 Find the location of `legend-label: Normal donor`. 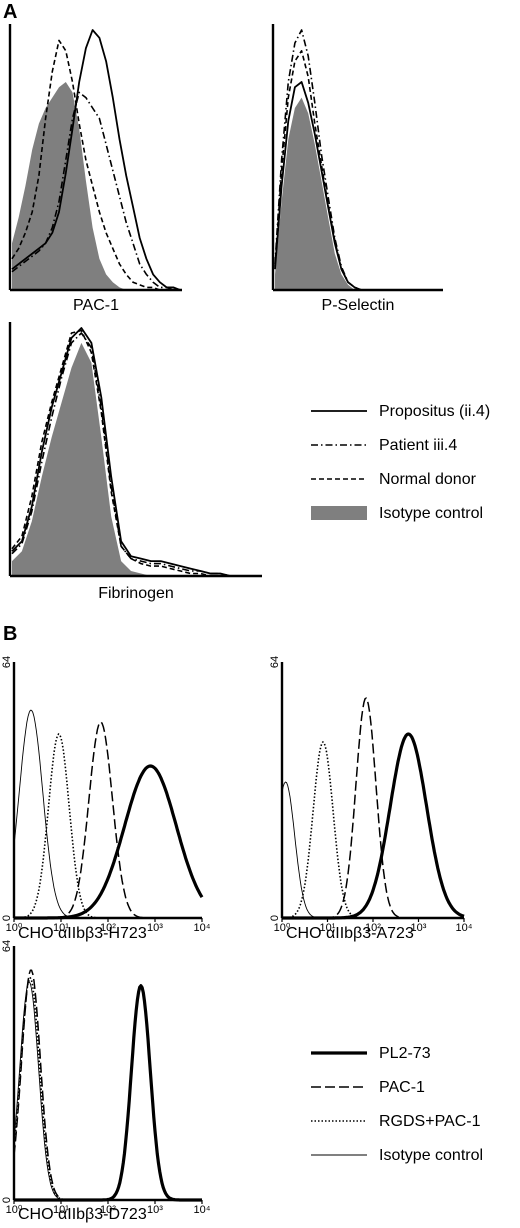

legend-label: Normal donor is located at coordinates (428, 479).